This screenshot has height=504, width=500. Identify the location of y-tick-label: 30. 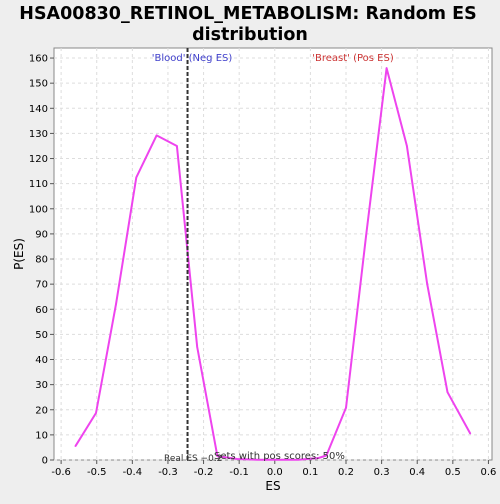
(41, 385).